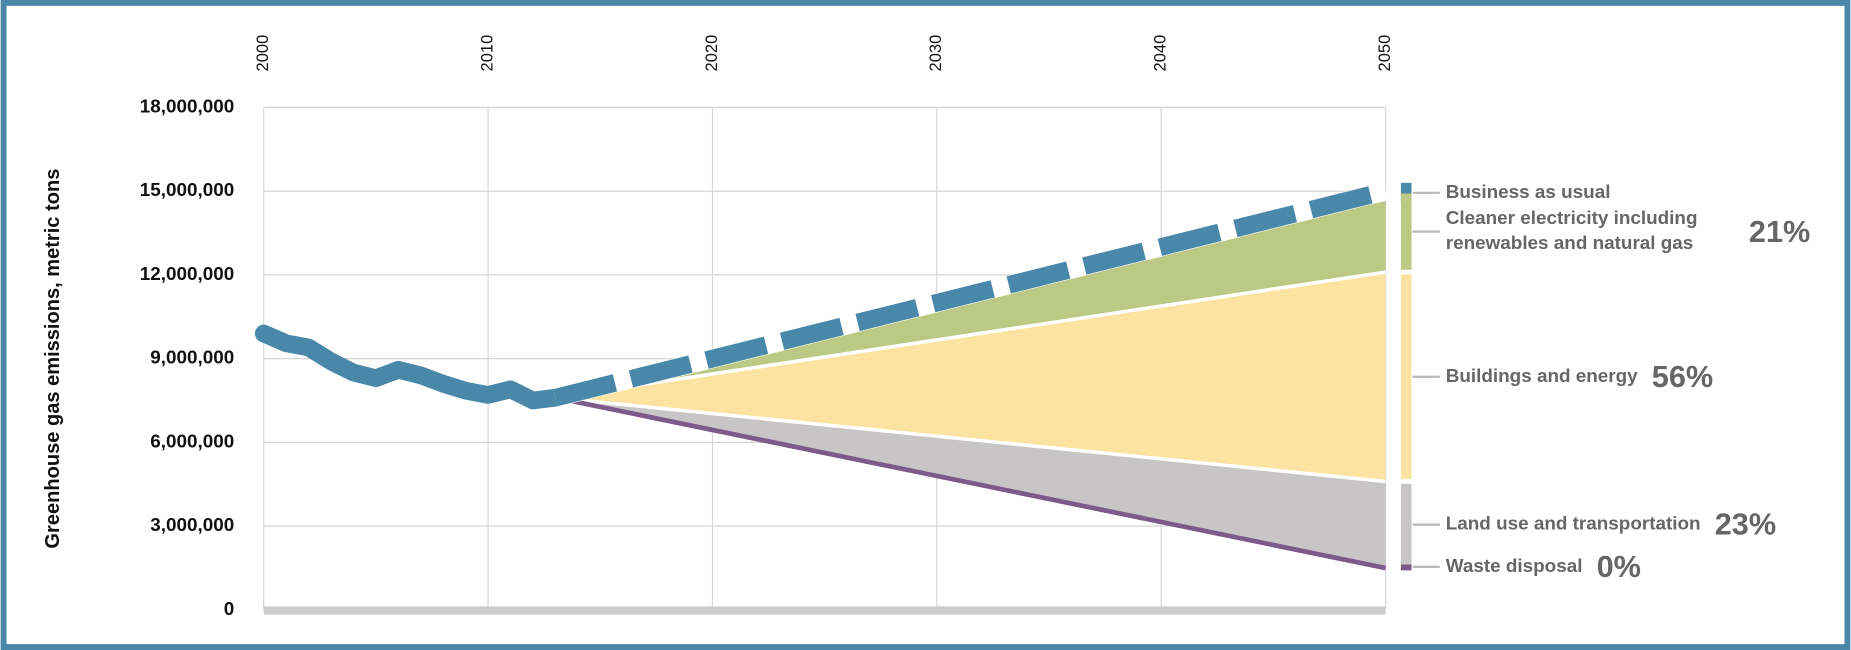 This screenshot has height=650, width=1851. Describe the element at coordinates (1573, 524) in the screenshot. I see `legend-label: Land use and transportation` at that location.